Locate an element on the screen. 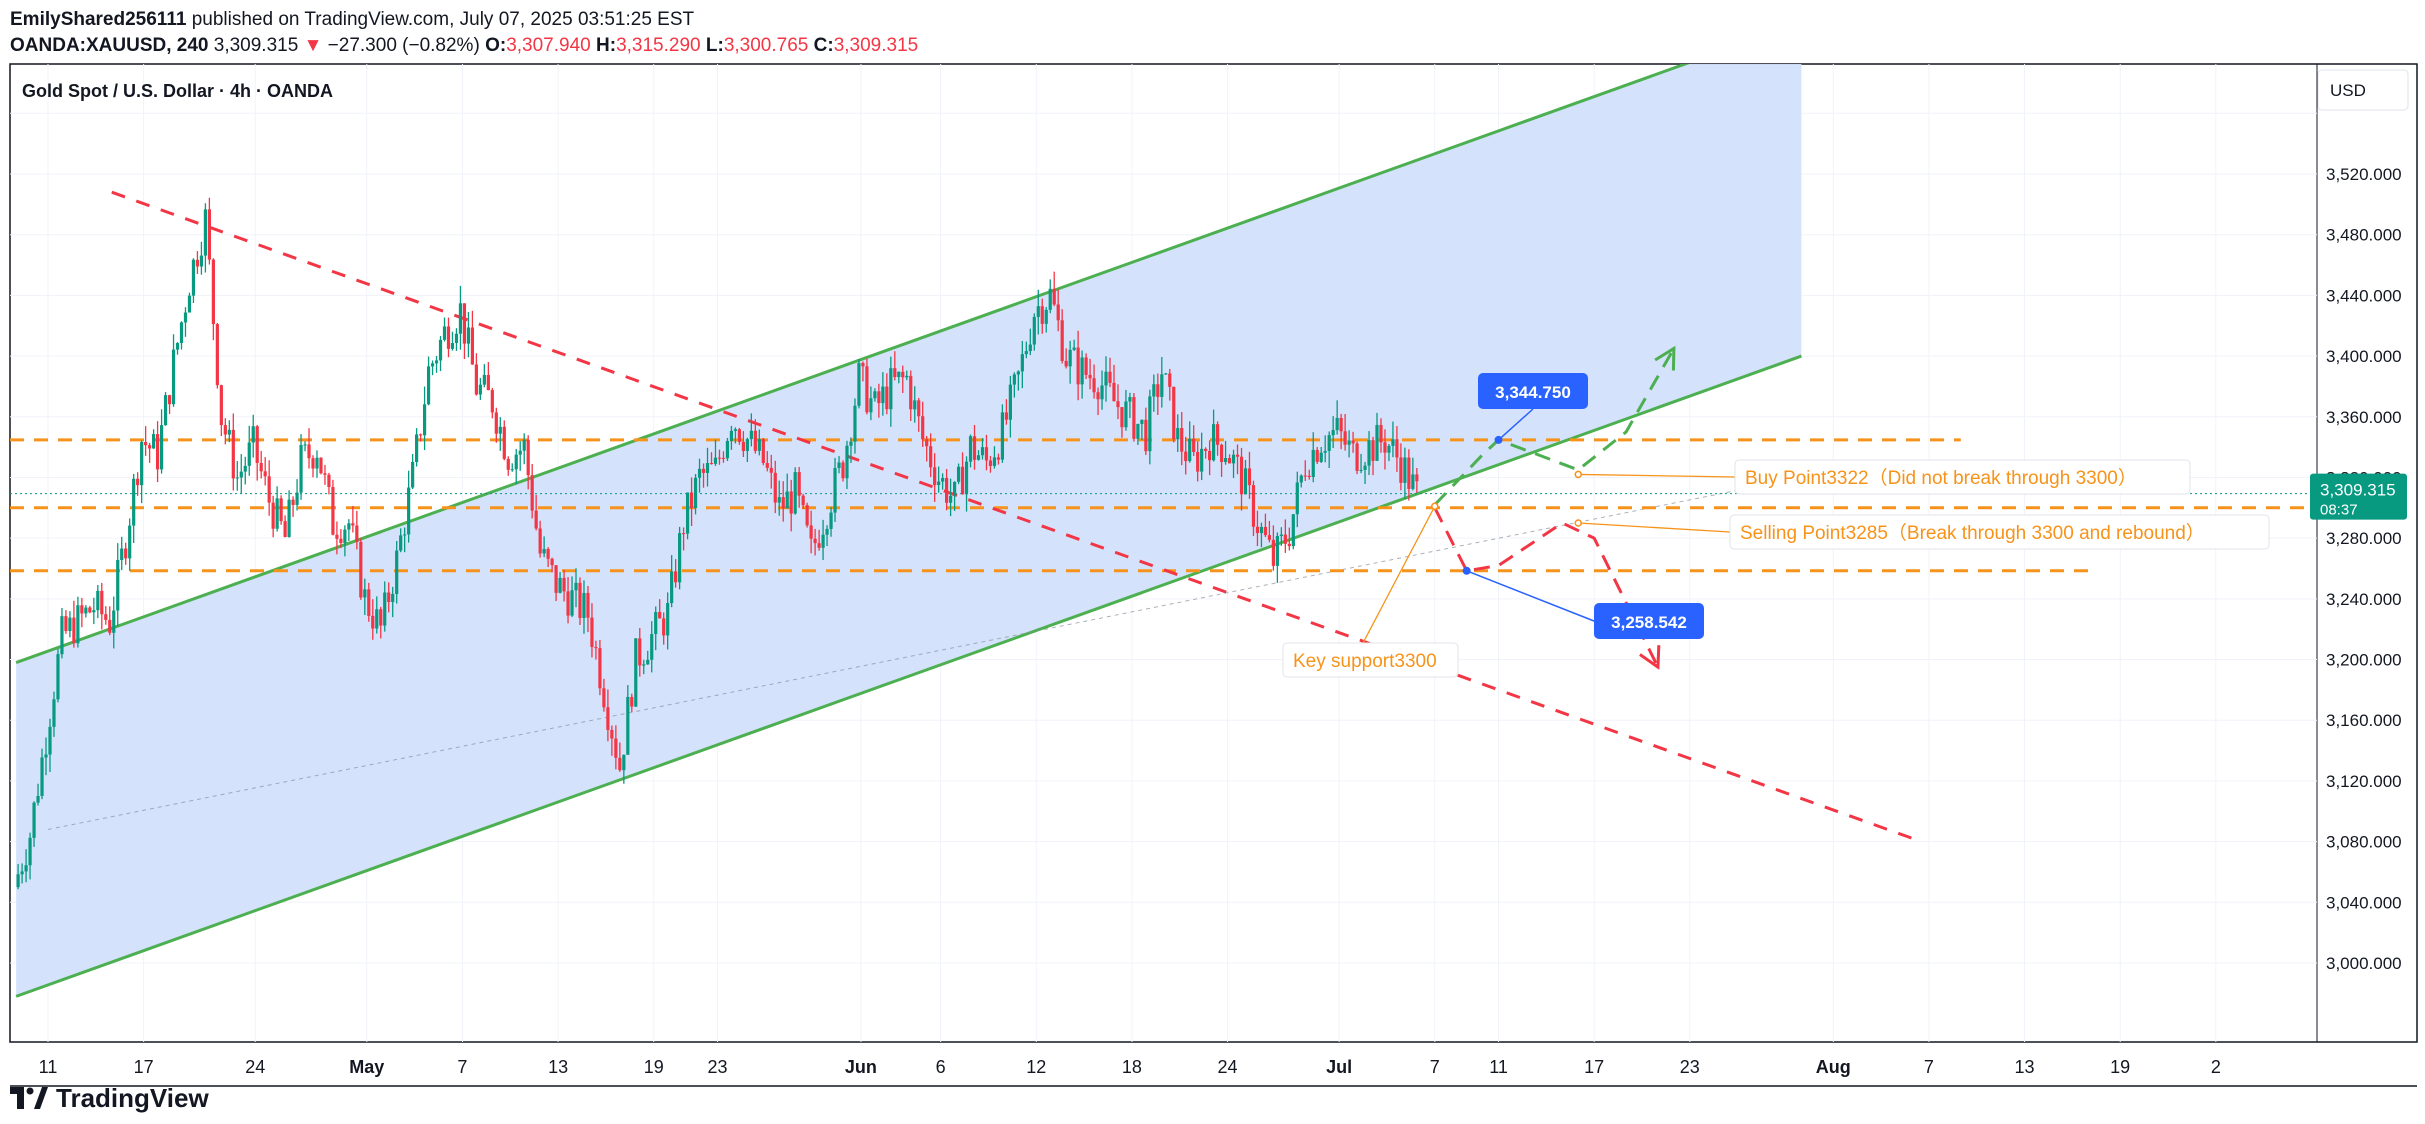 The width and height of the screenshot is (2425, 1124). author-name: EmilyShared256111 is located at coordinates (98, 19).